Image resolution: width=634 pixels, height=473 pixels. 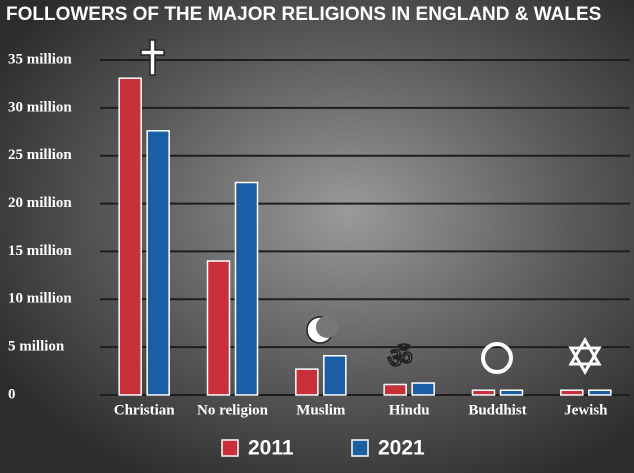 What do you see at coordinates (40, 203) in the screenshot?
I see `y-tick-label: 20 million` at bounding box center [40, 203].